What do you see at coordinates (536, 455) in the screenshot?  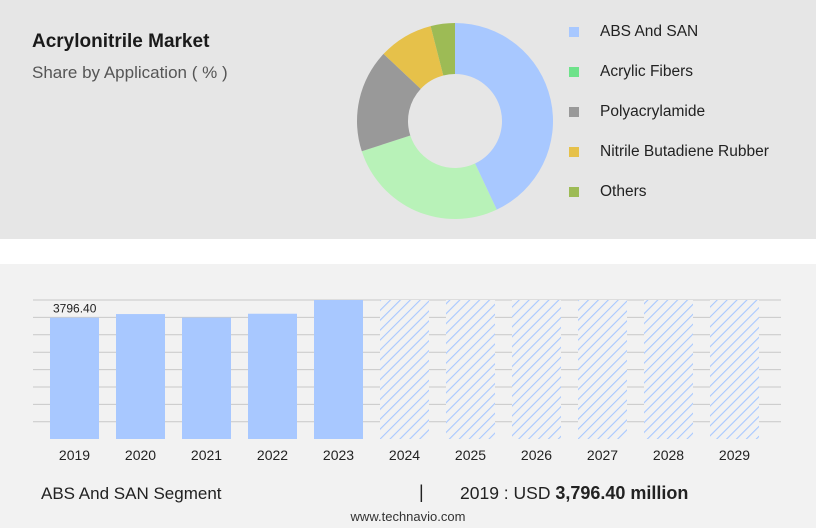 I see `x-tick-label: 2026` at bounding box center [536, 455].